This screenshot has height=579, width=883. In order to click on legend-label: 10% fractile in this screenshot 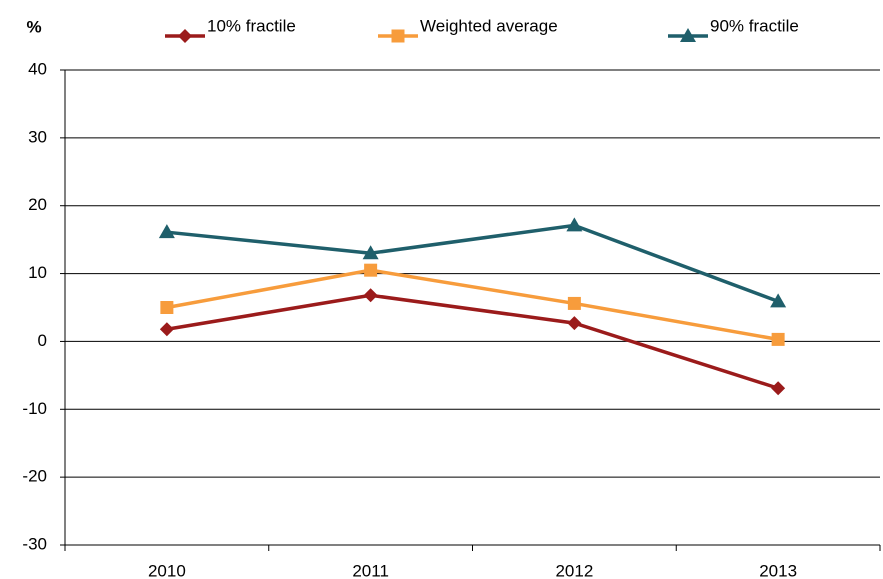, I will do `click(251, 25)`.